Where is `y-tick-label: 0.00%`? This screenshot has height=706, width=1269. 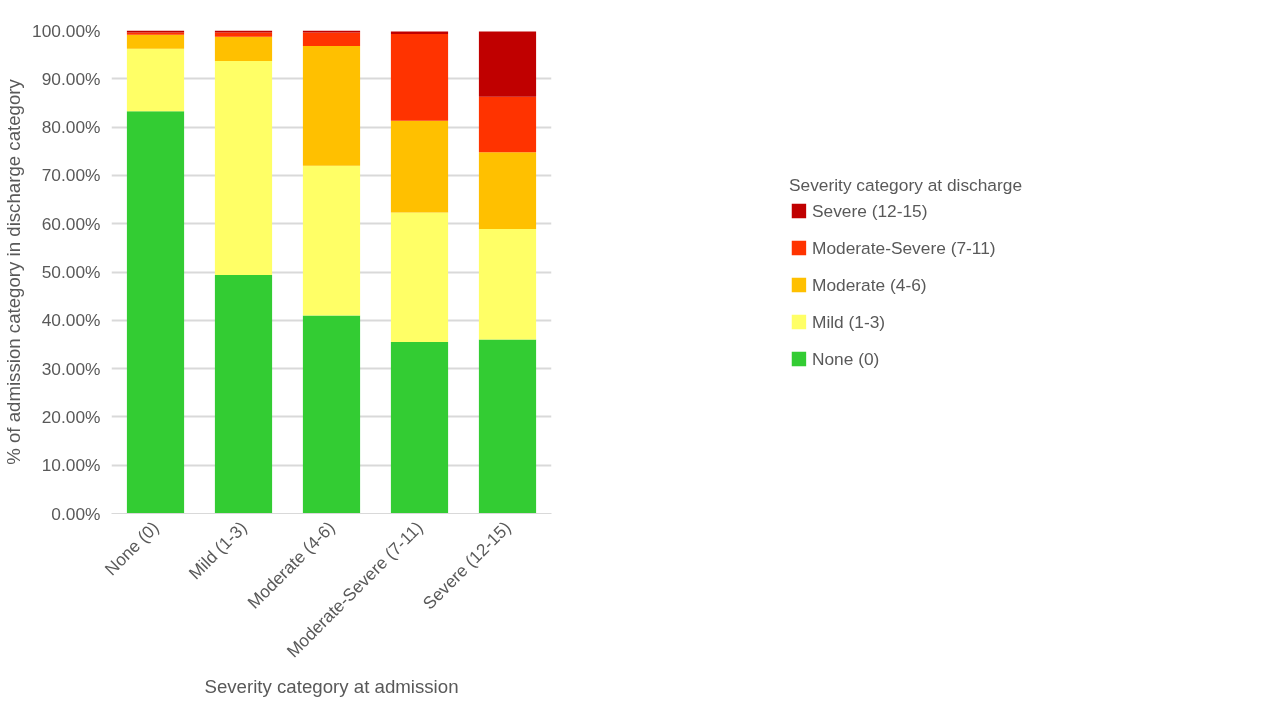 y-tick-label: 0.00% is located at coordinates (76, 513).